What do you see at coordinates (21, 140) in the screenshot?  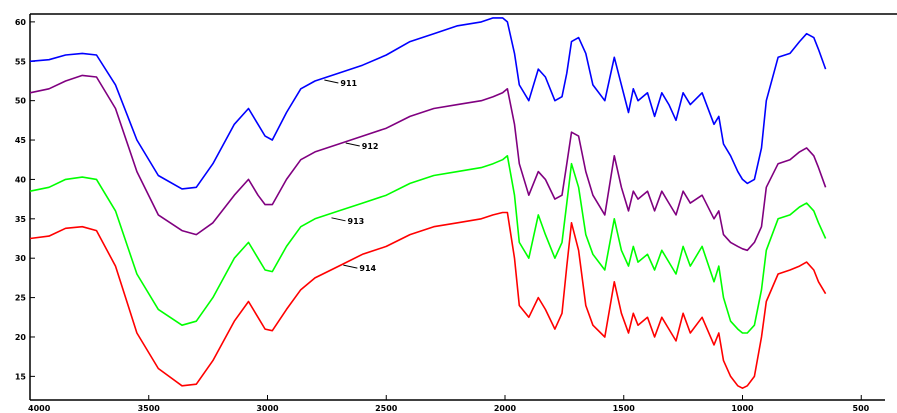 I see `y-tick-label: 45` at bounding box center [21, 140].